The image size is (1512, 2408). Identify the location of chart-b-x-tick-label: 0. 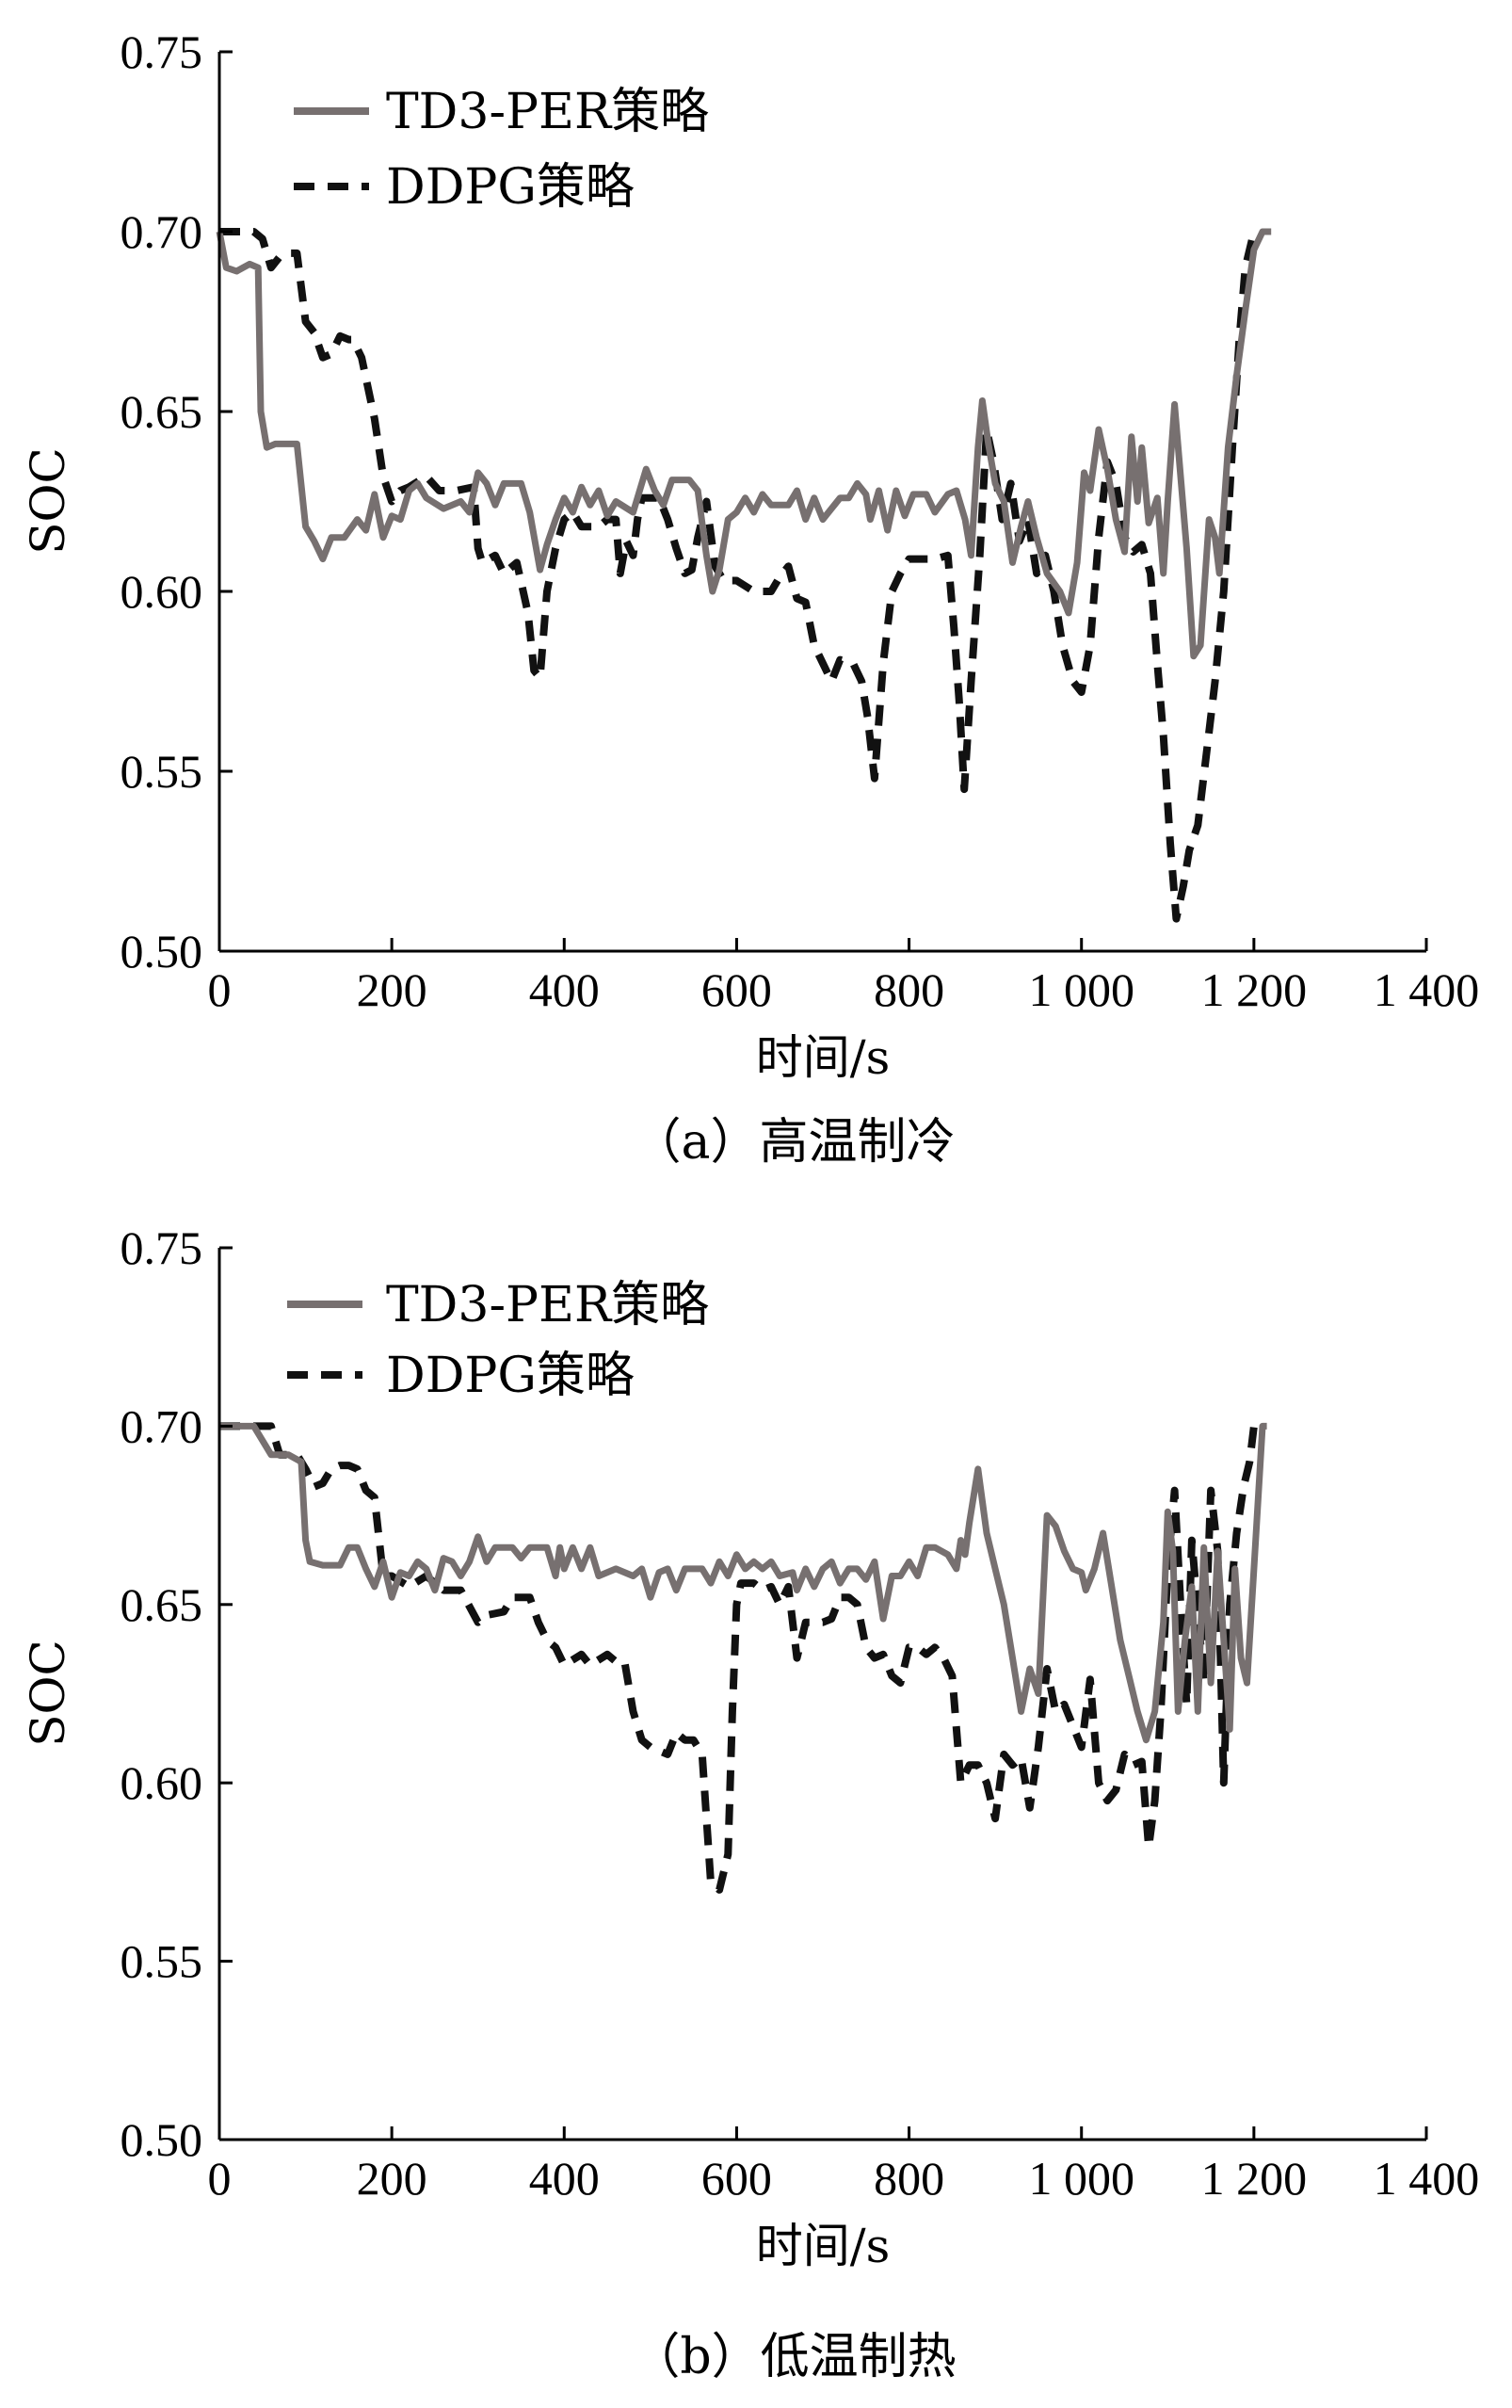
(220, 2178).